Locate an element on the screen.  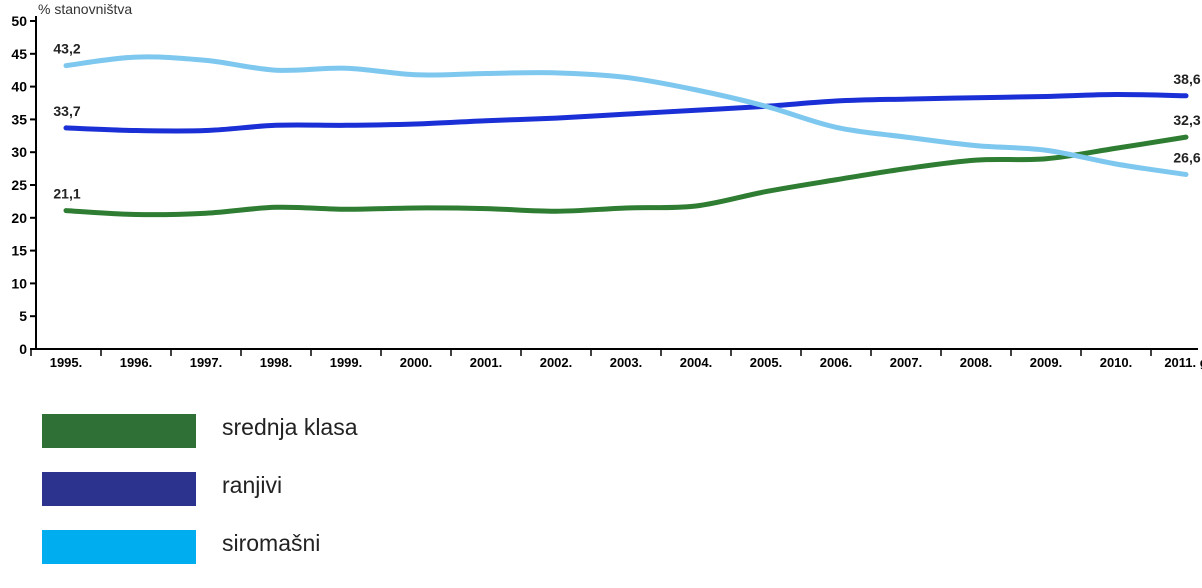
x-tick-label: 2006. is located at coordinates (836, 362).